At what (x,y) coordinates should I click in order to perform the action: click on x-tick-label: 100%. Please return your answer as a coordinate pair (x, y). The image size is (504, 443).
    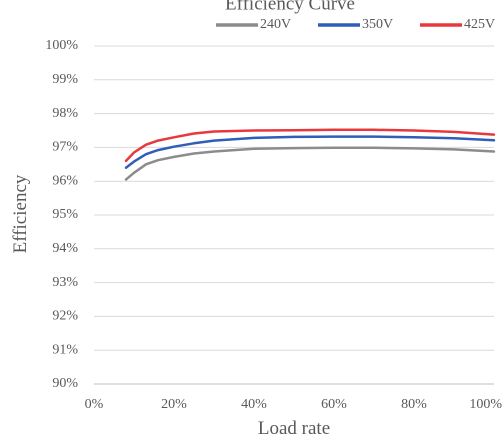
    Looking at the image, I should click on (485, 404).